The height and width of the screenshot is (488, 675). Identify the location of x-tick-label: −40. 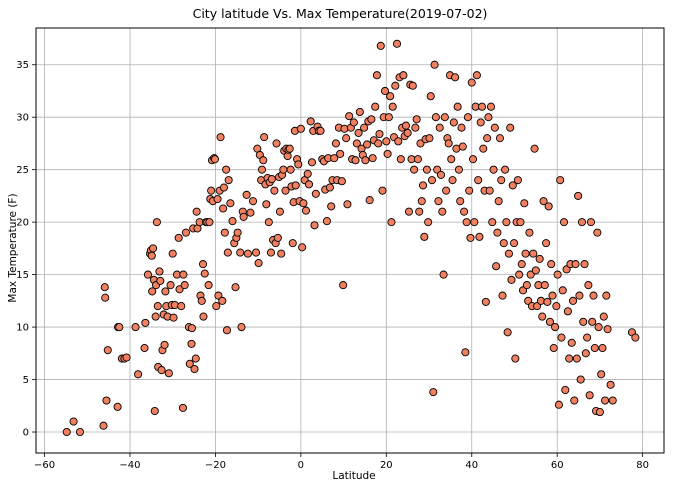
(129, 465).